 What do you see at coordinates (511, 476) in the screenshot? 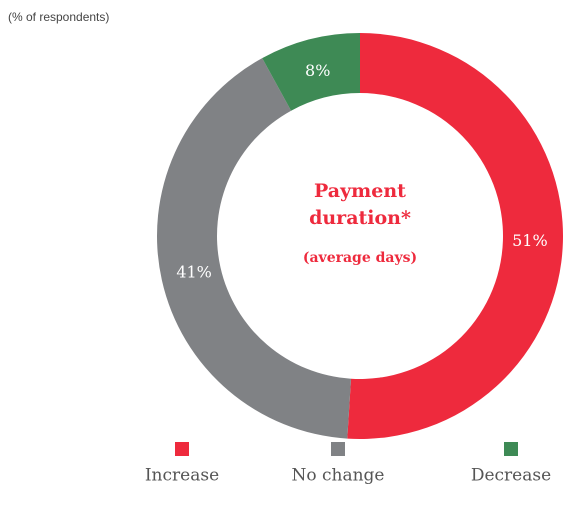
I see `legend-label: Decrease` at bounding box center [511, 476].